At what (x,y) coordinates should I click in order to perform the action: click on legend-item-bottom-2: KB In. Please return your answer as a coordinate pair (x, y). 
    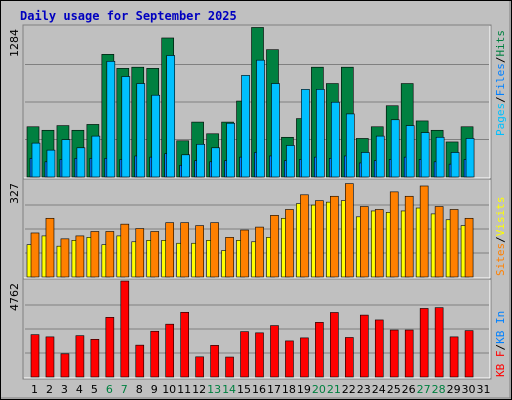
    Looking at the image, I should click on (500, 327).